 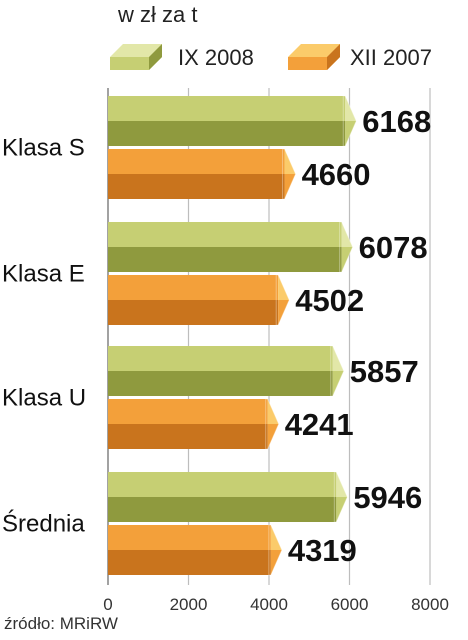 I want to click on source-note: źródło: MRiRW, so click(x=61, y=623).